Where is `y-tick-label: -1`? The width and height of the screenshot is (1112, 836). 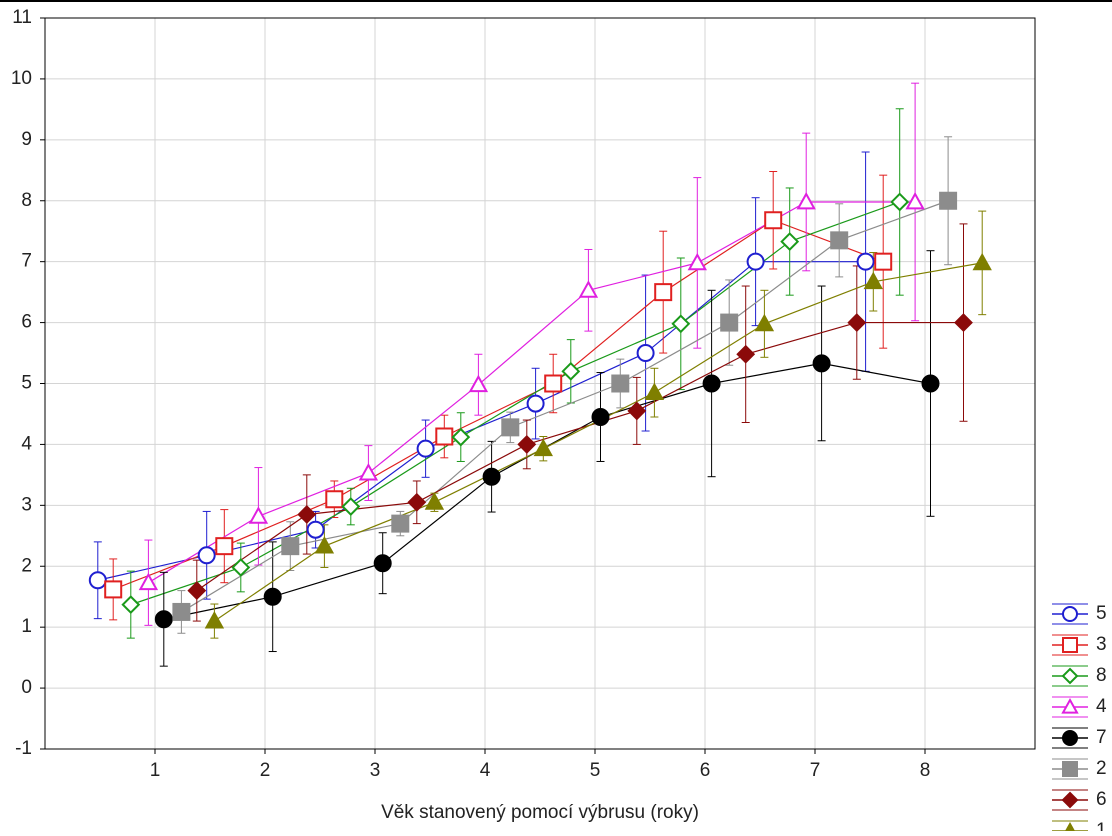
y-tick-label: -1 is located at coordinates (23, 748).